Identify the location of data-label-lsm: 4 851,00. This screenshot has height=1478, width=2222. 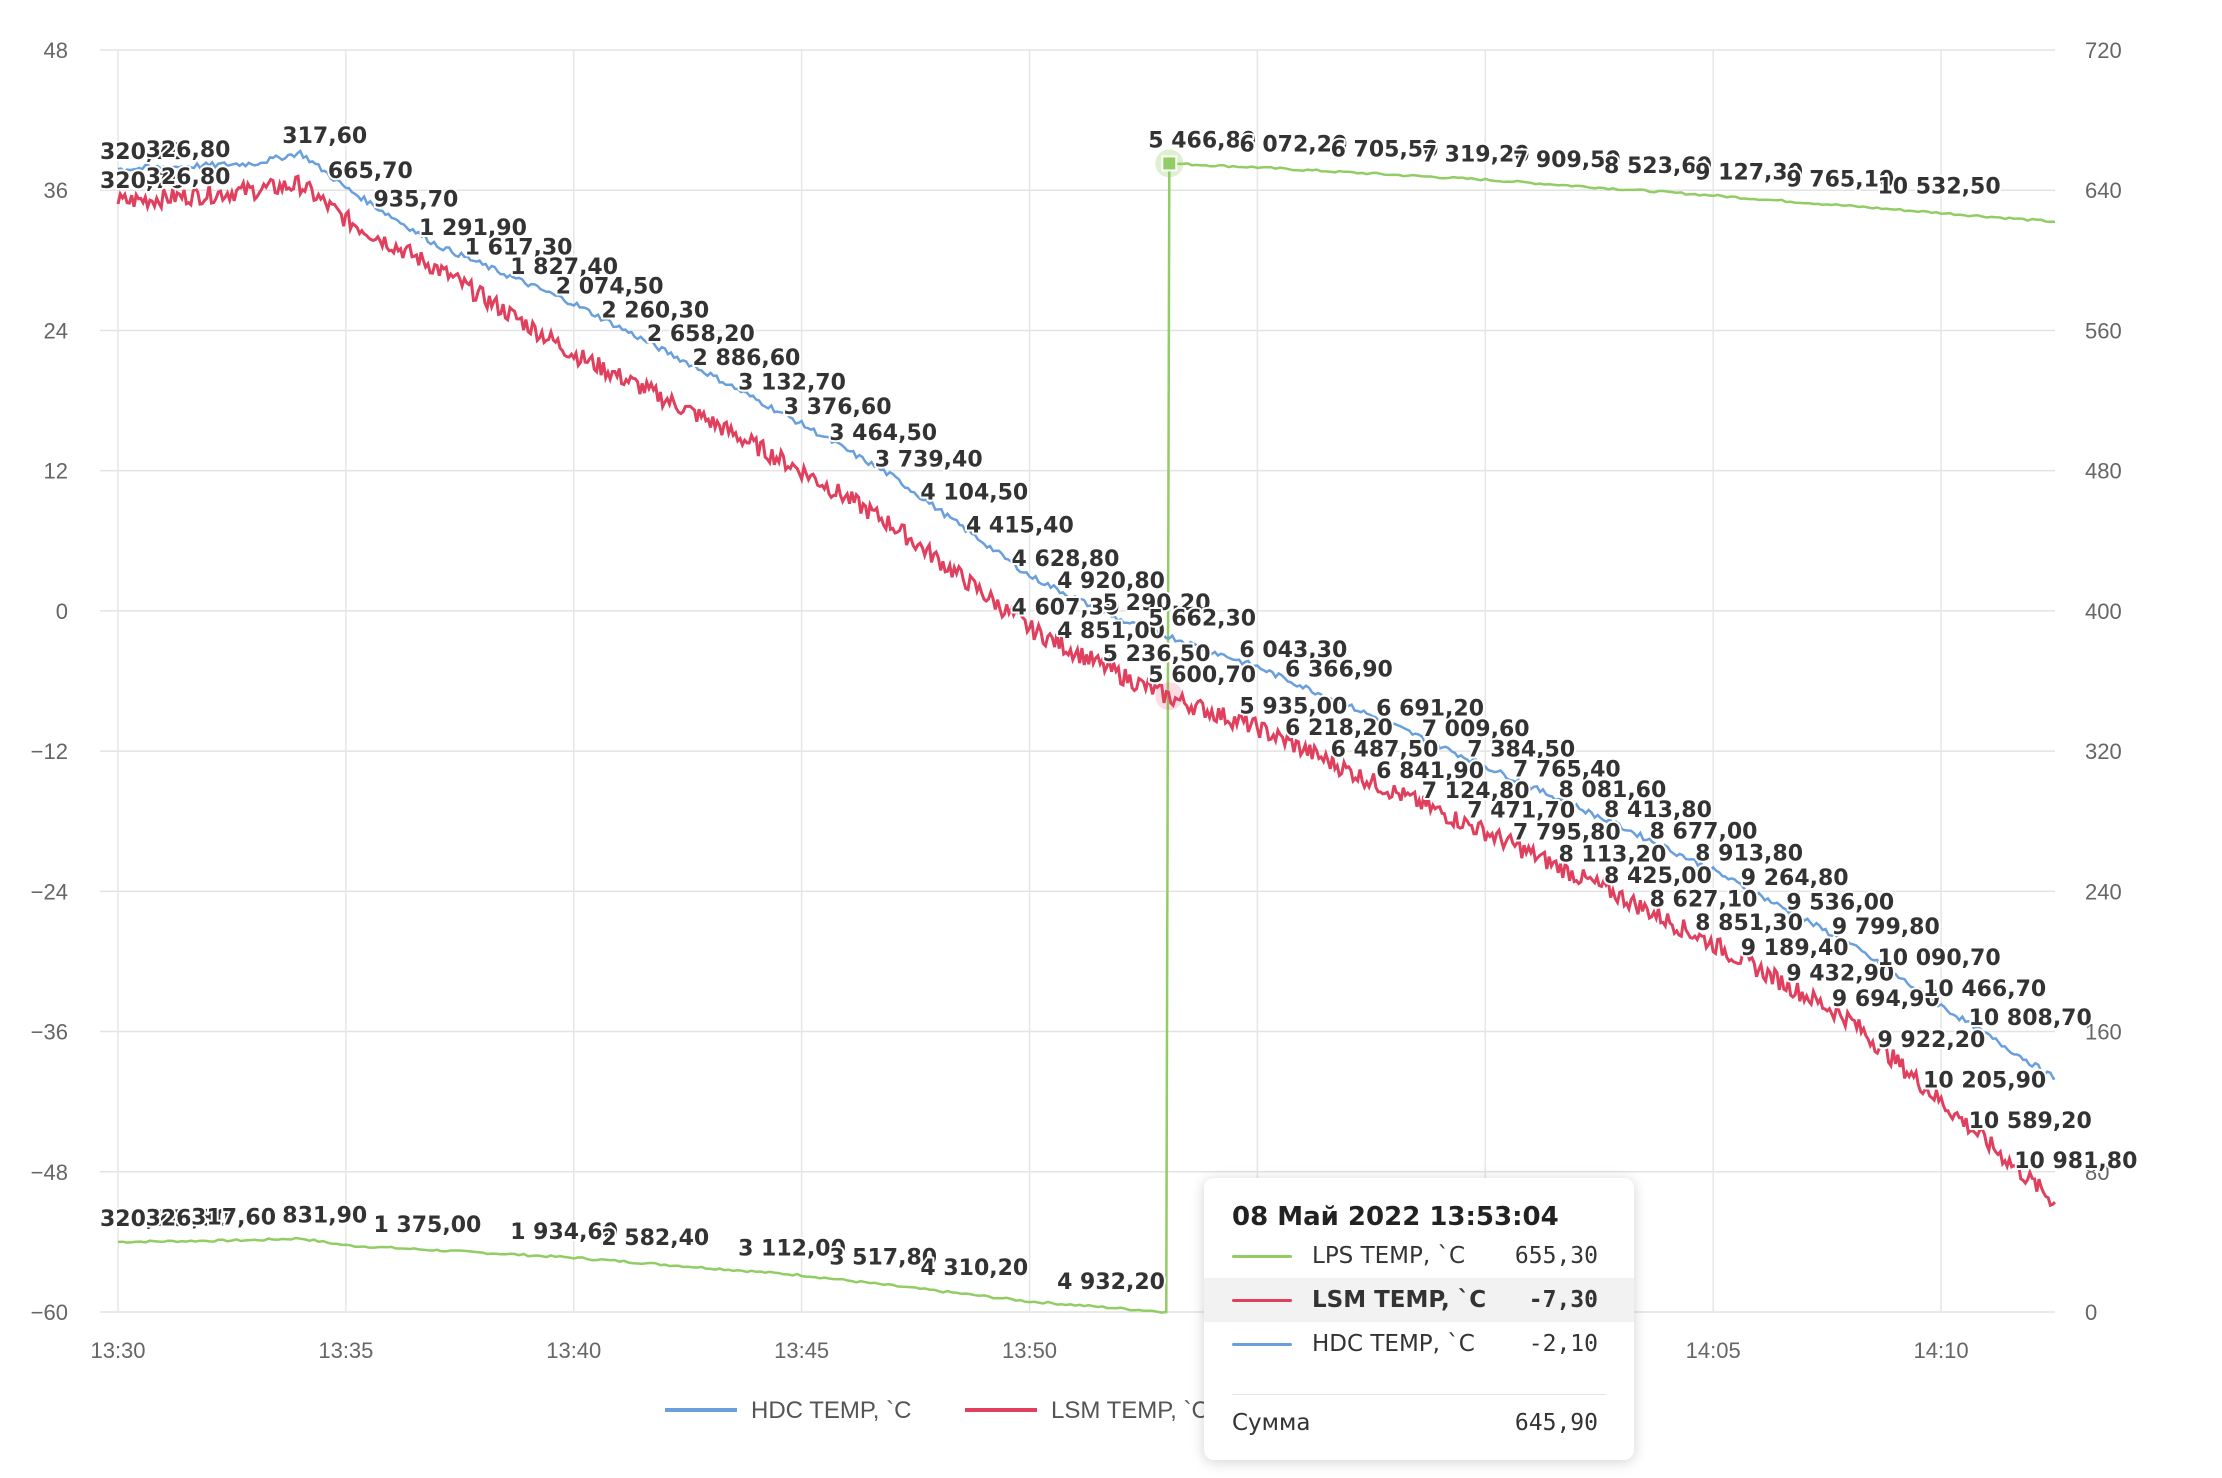
(1111, 631).